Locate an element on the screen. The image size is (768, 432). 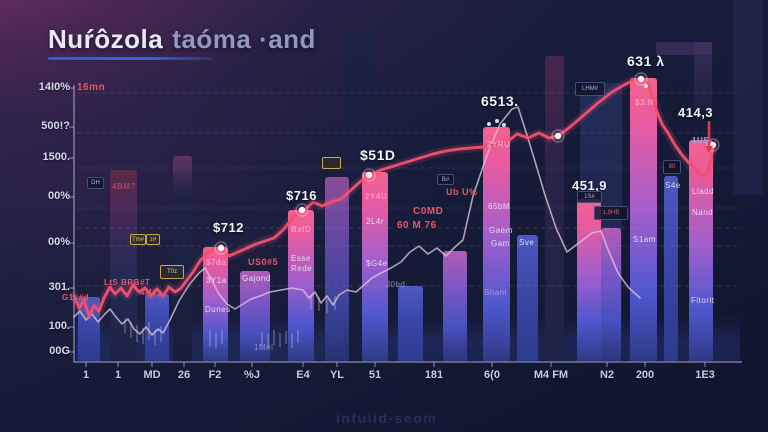
annotation: Gaem is located at coordinates (501, 230).